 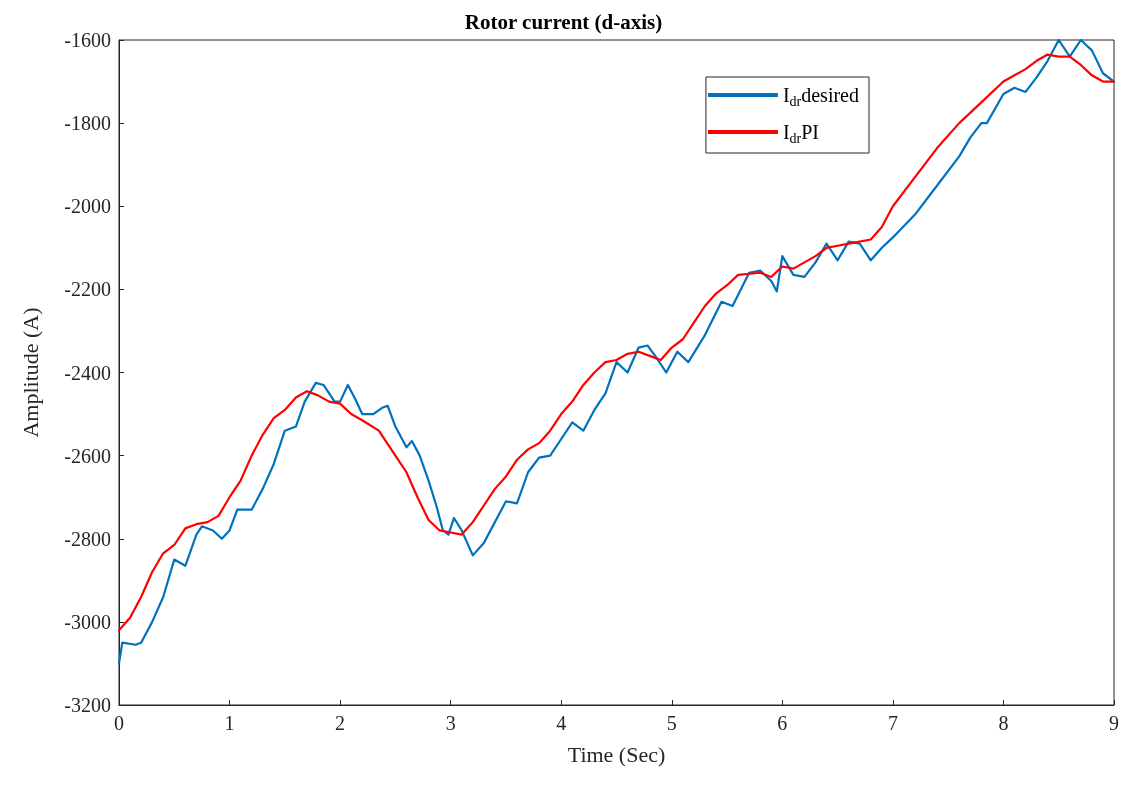 What do you see at coordinates (229, 723) in the screenshot?
I see `x-tick-label: 1` at bounding box center [229, 723].